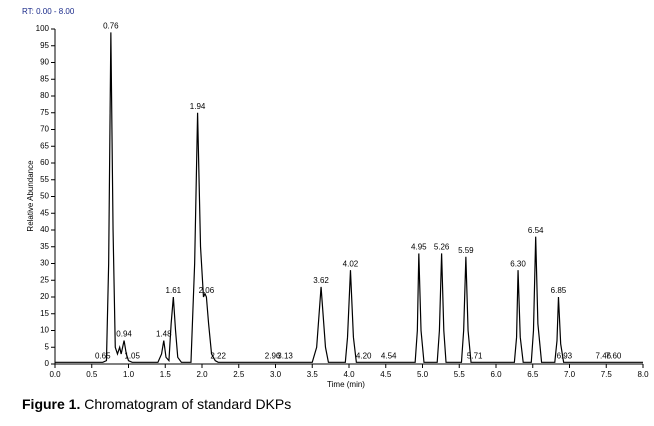  Describe the element at coordinates (533, 374) in the screenshot. I see `x-tick-label: 6.5` at that location.